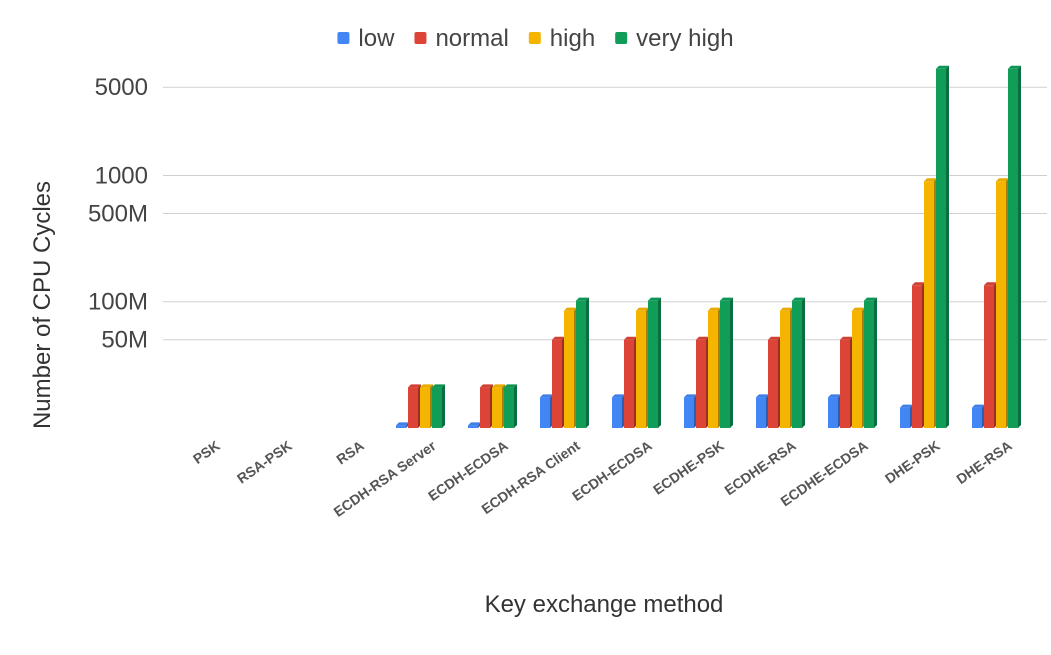 The height and width of the screenshot is (655, 1051). What do you see at coordinates (349, 452) in the screenshot?
I see `x-tick-label: RSA` at bounding box center [349, 452].